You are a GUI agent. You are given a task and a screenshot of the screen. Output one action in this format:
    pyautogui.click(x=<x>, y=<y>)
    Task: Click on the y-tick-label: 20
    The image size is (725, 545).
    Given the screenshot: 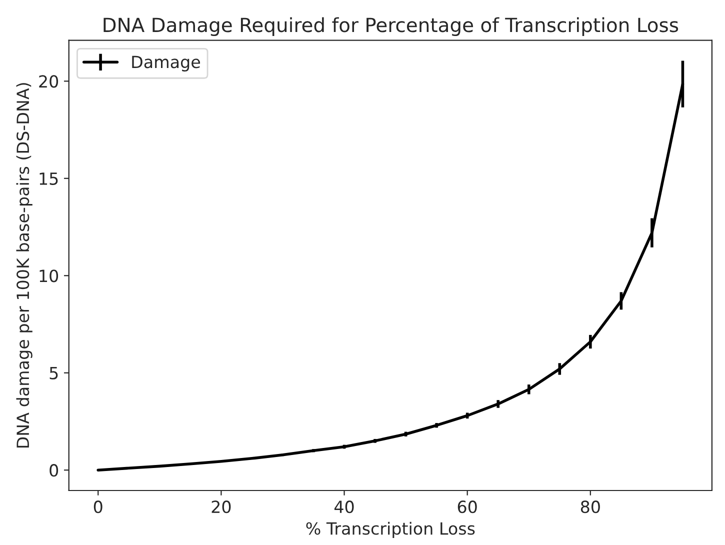 What is the action you would take?
    pyautogui.click(x=48, y=81)
    